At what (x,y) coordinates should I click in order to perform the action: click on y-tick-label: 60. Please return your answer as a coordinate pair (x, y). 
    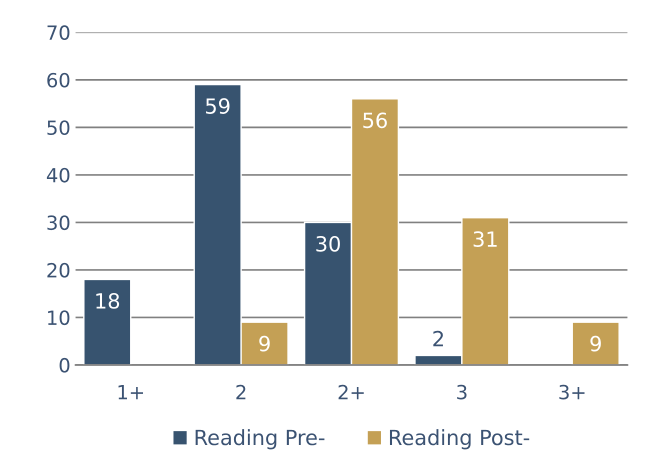
    Looking at the image, I should click on (58, 80).